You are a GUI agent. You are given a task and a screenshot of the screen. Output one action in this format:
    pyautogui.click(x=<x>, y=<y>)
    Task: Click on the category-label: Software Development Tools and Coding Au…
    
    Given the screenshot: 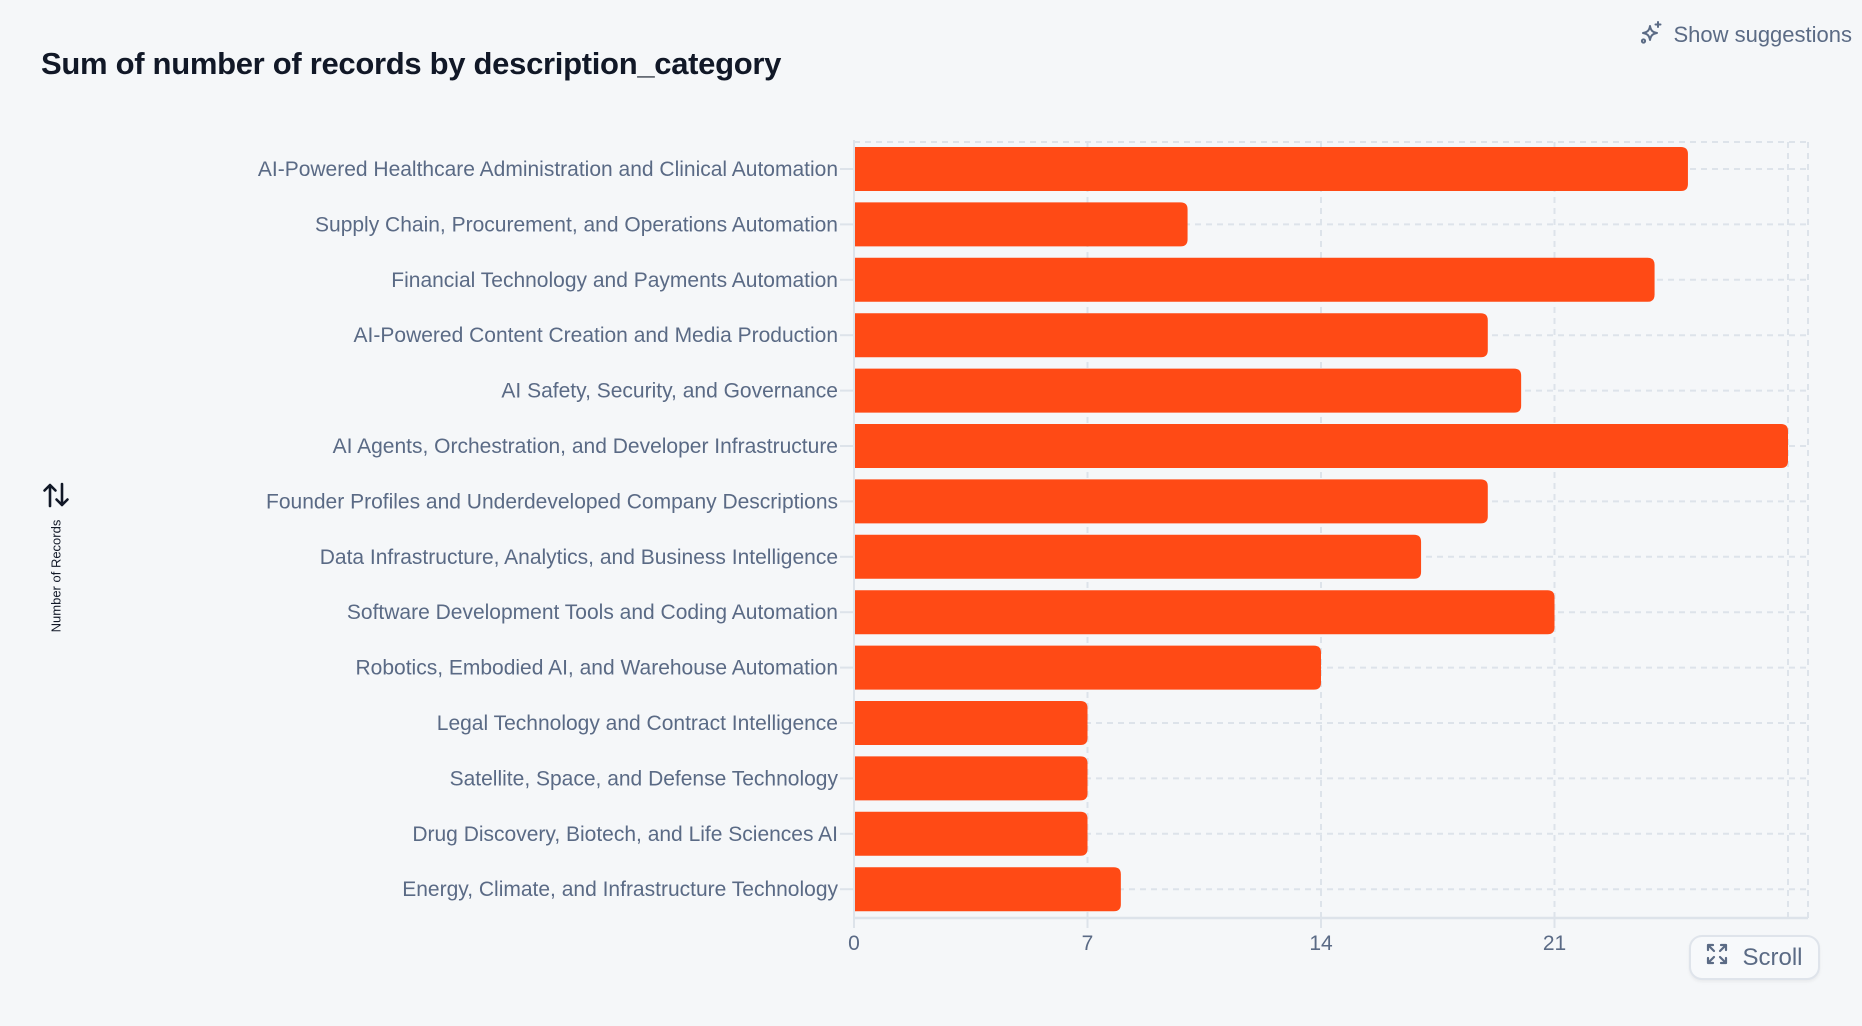 What is the action you would take?
    pyautogui.click(x=592, y=612)
    